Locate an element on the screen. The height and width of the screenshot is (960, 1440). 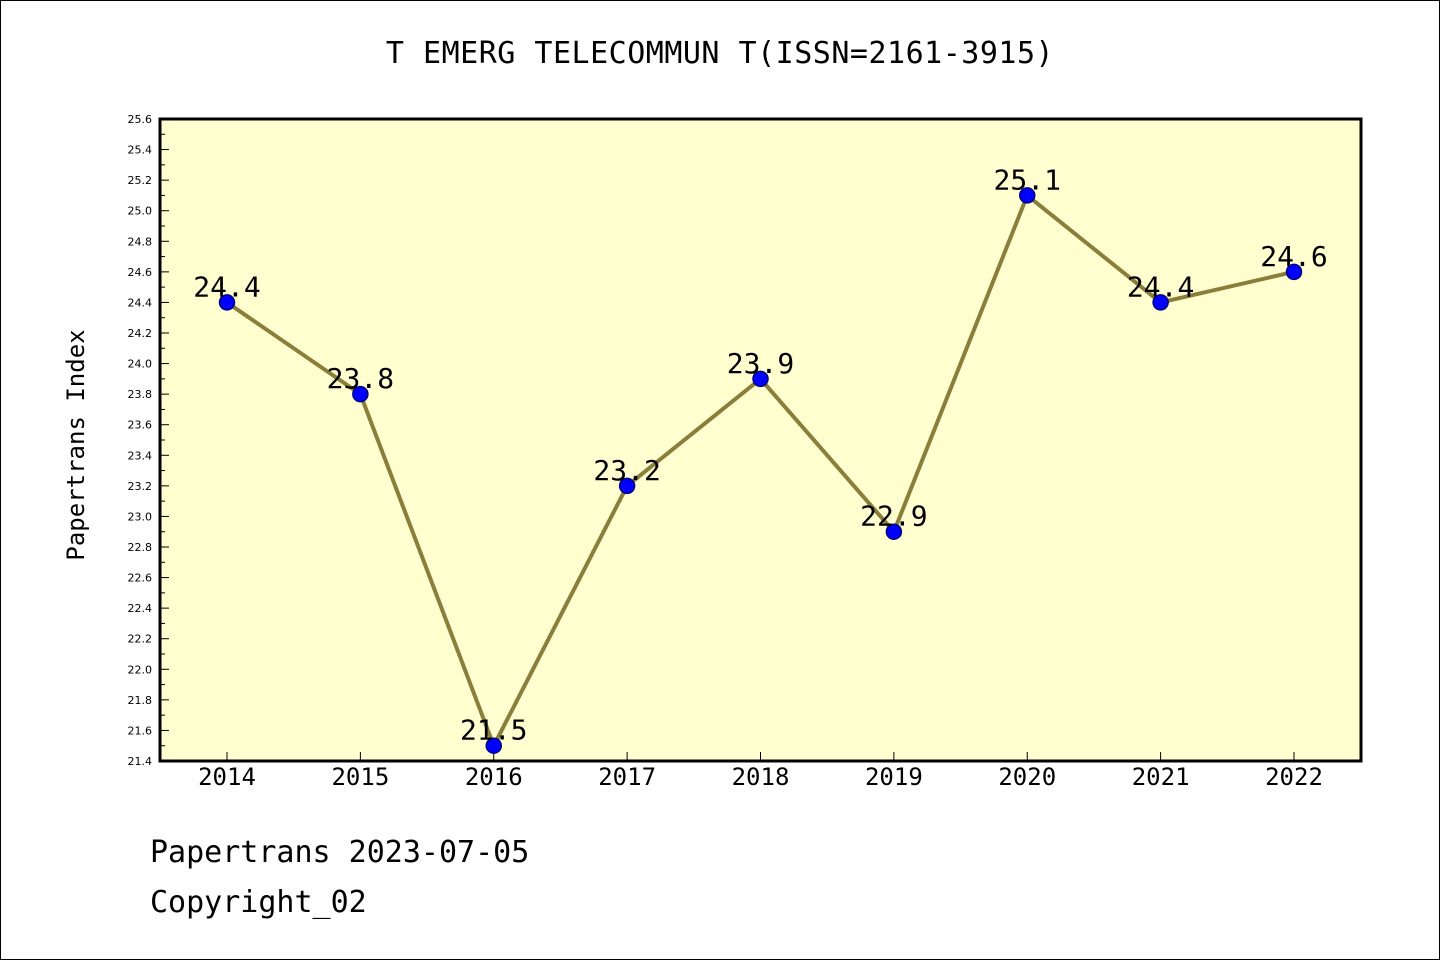
chart-title: T EMERG TELECOMMUN T(ISSN=2161-3915) is located at coordinates (720, 53).